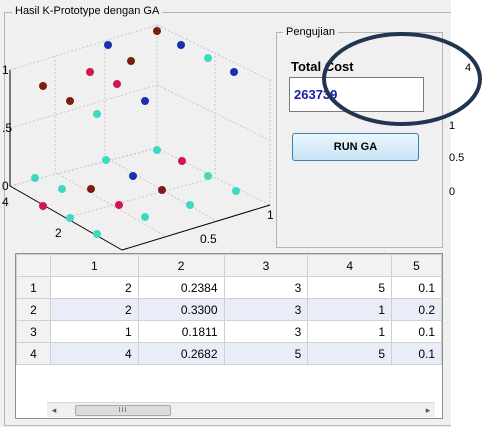  What do you see at coordinates (5, 202) in the screenshot?
I see `y-tick-4: 4` at bounding box center [5, 202].